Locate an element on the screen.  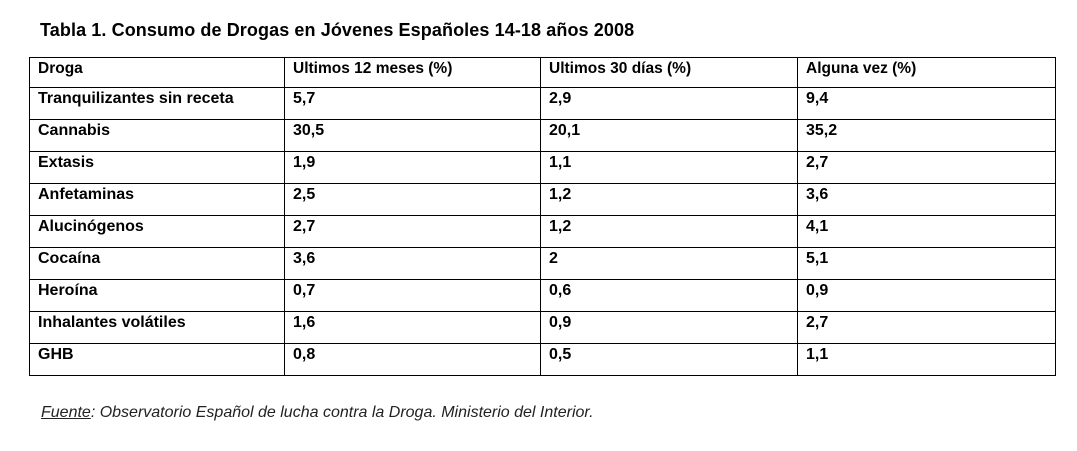
value-cell: 20,1 is located at coordinates (669, 135).